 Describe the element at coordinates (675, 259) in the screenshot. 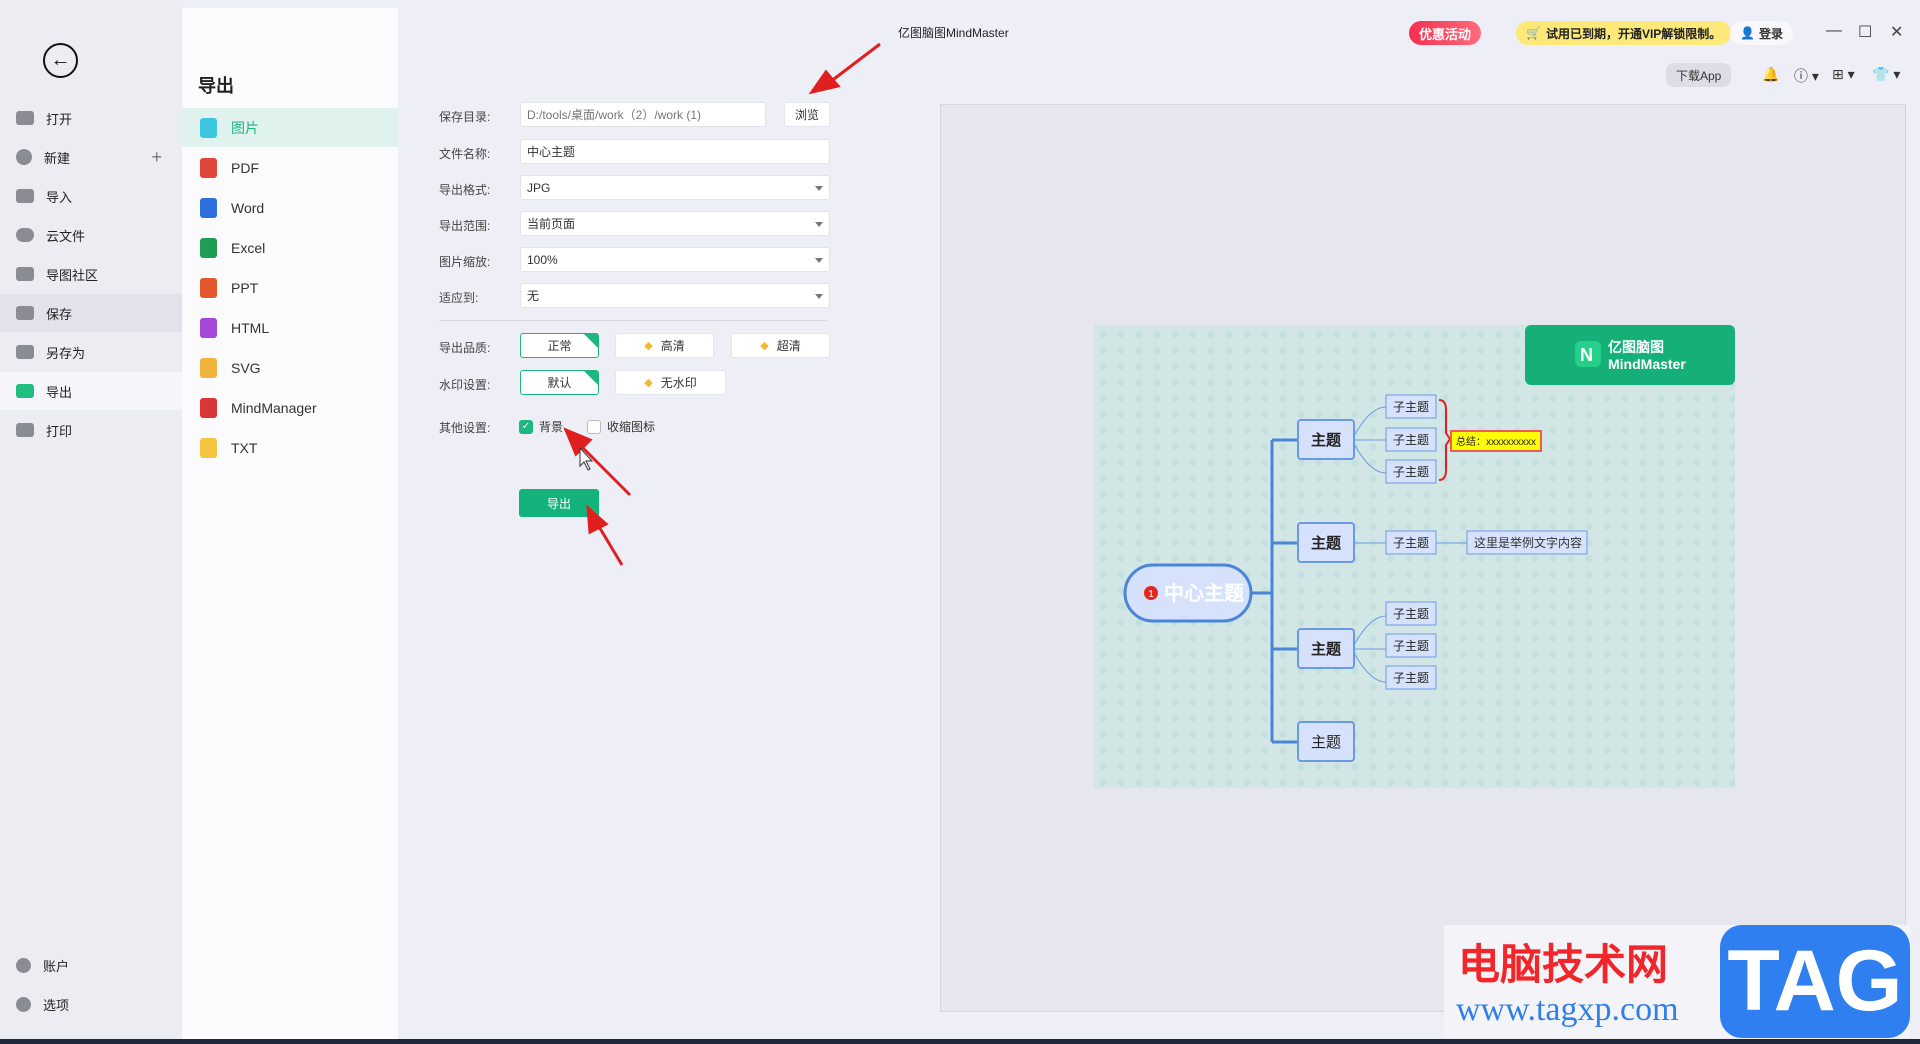

I see `scale-select: 100%` at that location.